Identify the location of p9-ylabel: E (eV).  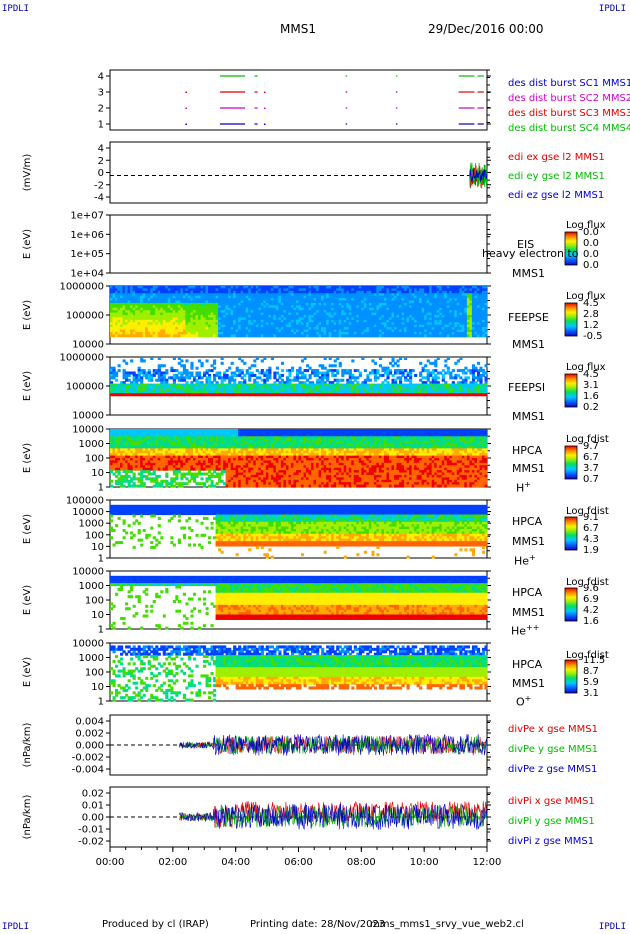
(27, 672).